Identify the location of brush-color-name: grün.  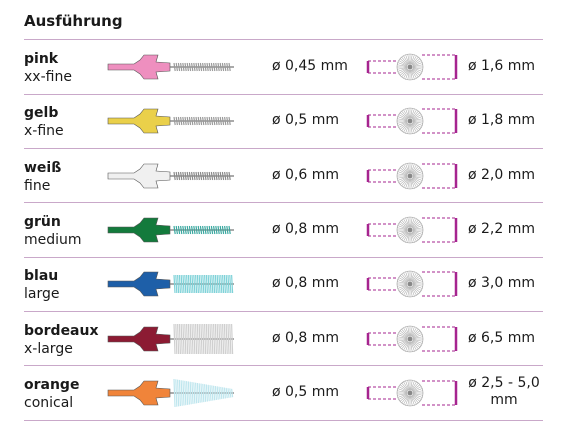
(42, 221).